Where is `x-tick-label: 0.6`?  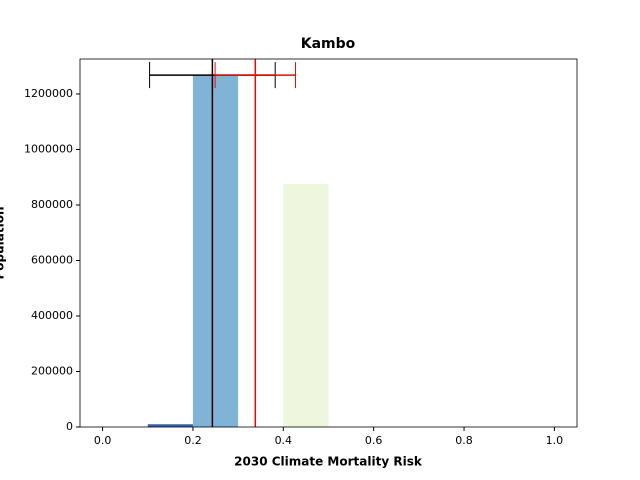 x-tick-label: 0.6 is located at coordinates (374, 440).